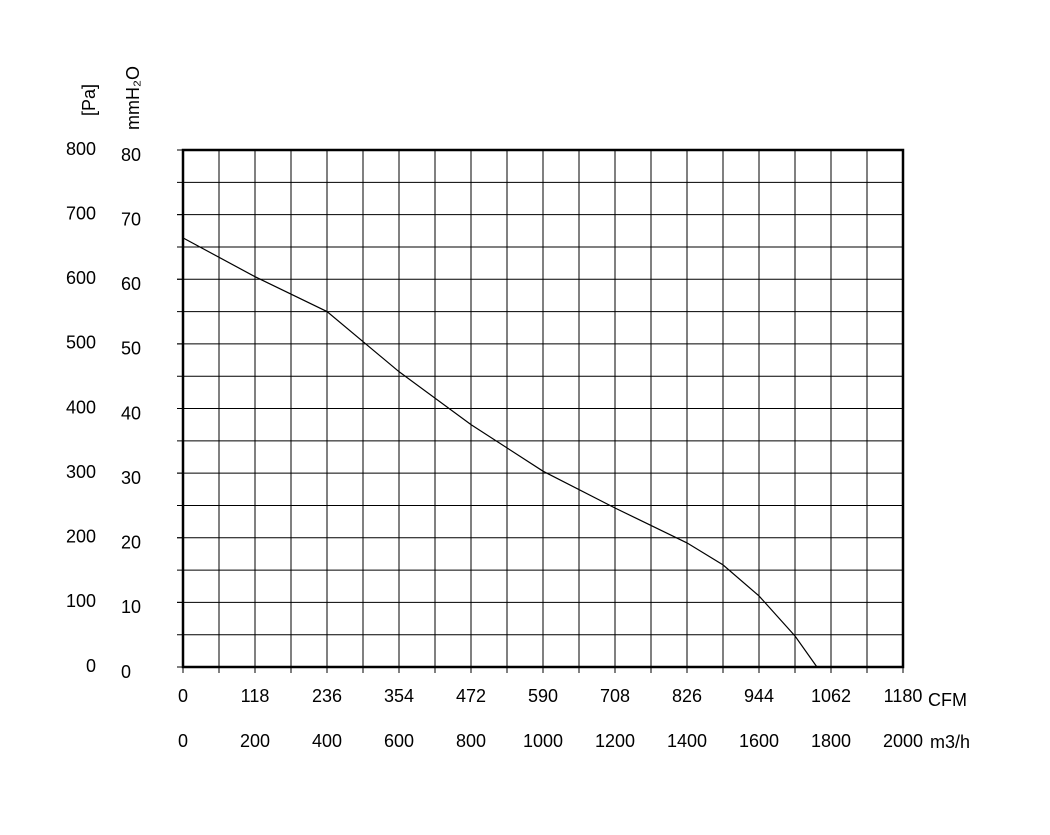  I want to click on y-axis-label: [Pa], so click(89, 100).